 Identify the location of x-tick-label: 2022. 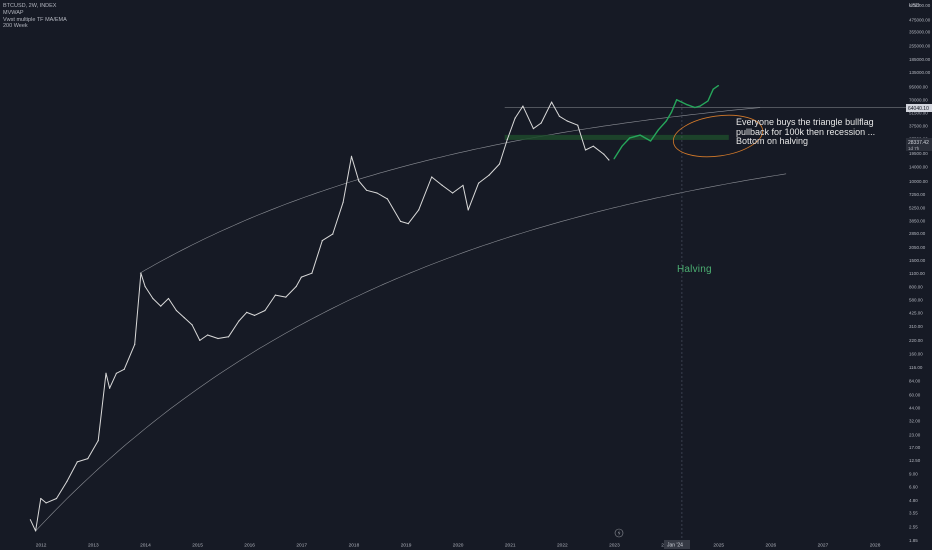
(562, 546).